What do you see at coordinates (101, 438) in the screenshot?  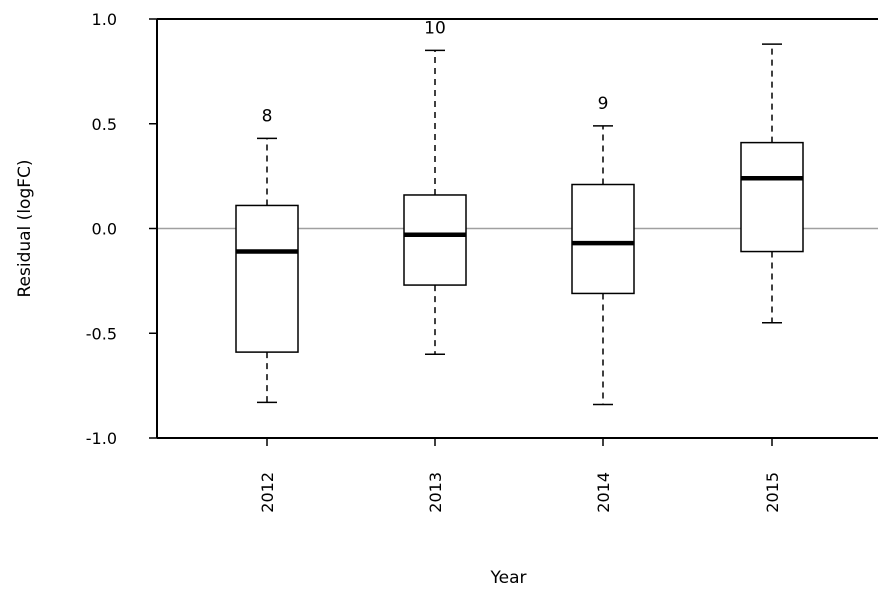 I see `y-tick-label: -1.0` at bounding box center [101, 438].